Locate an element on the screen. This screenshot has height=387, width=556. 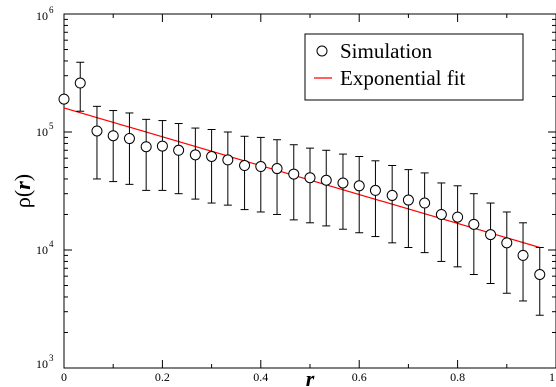
y-axis-title: ρ(r) is located at coordinates (22, 191).